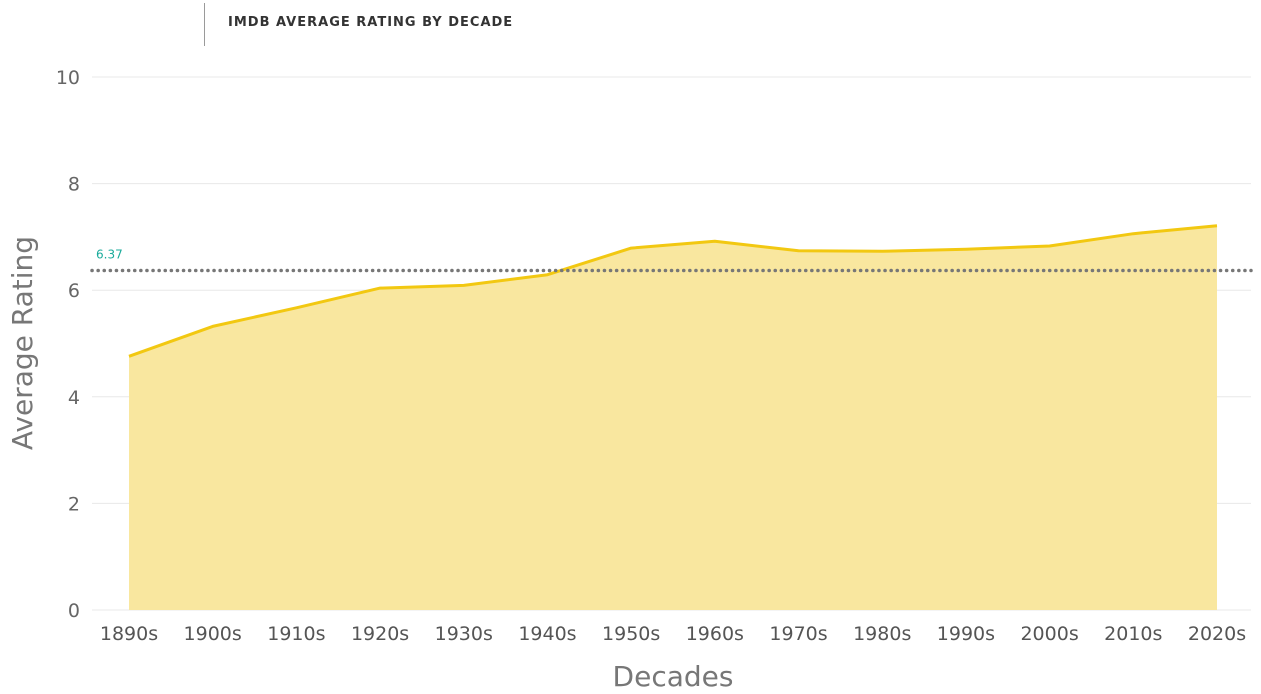  What do you see at coordinates (380, 634) in the screenshot?
I see `x-tick-label: 1920s` at bounding box center [380, 634].